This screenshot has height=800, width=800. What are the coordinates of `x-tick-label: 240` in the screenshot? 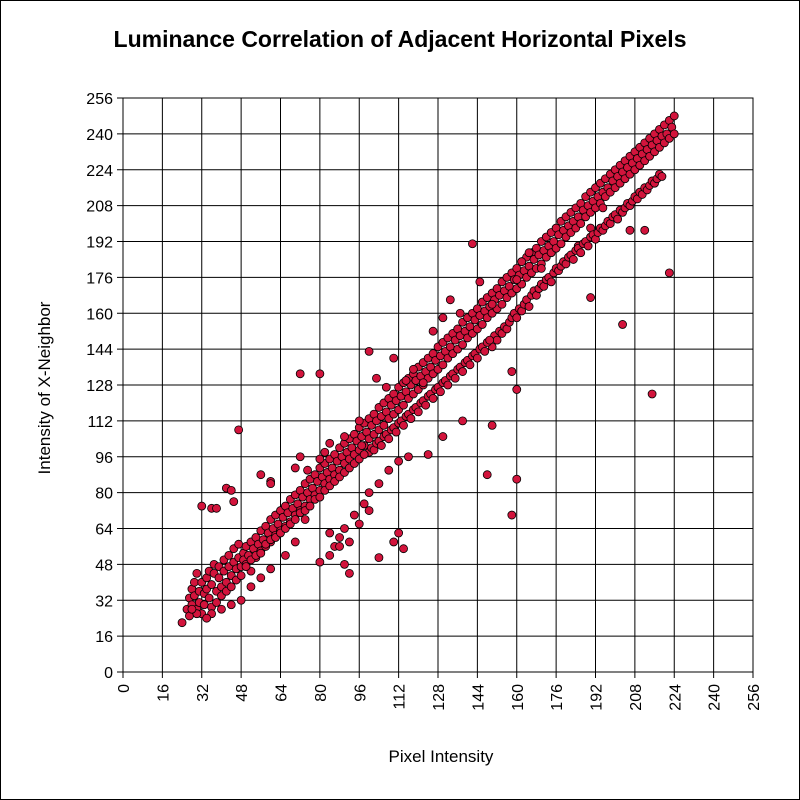 It's located at (715, 697).